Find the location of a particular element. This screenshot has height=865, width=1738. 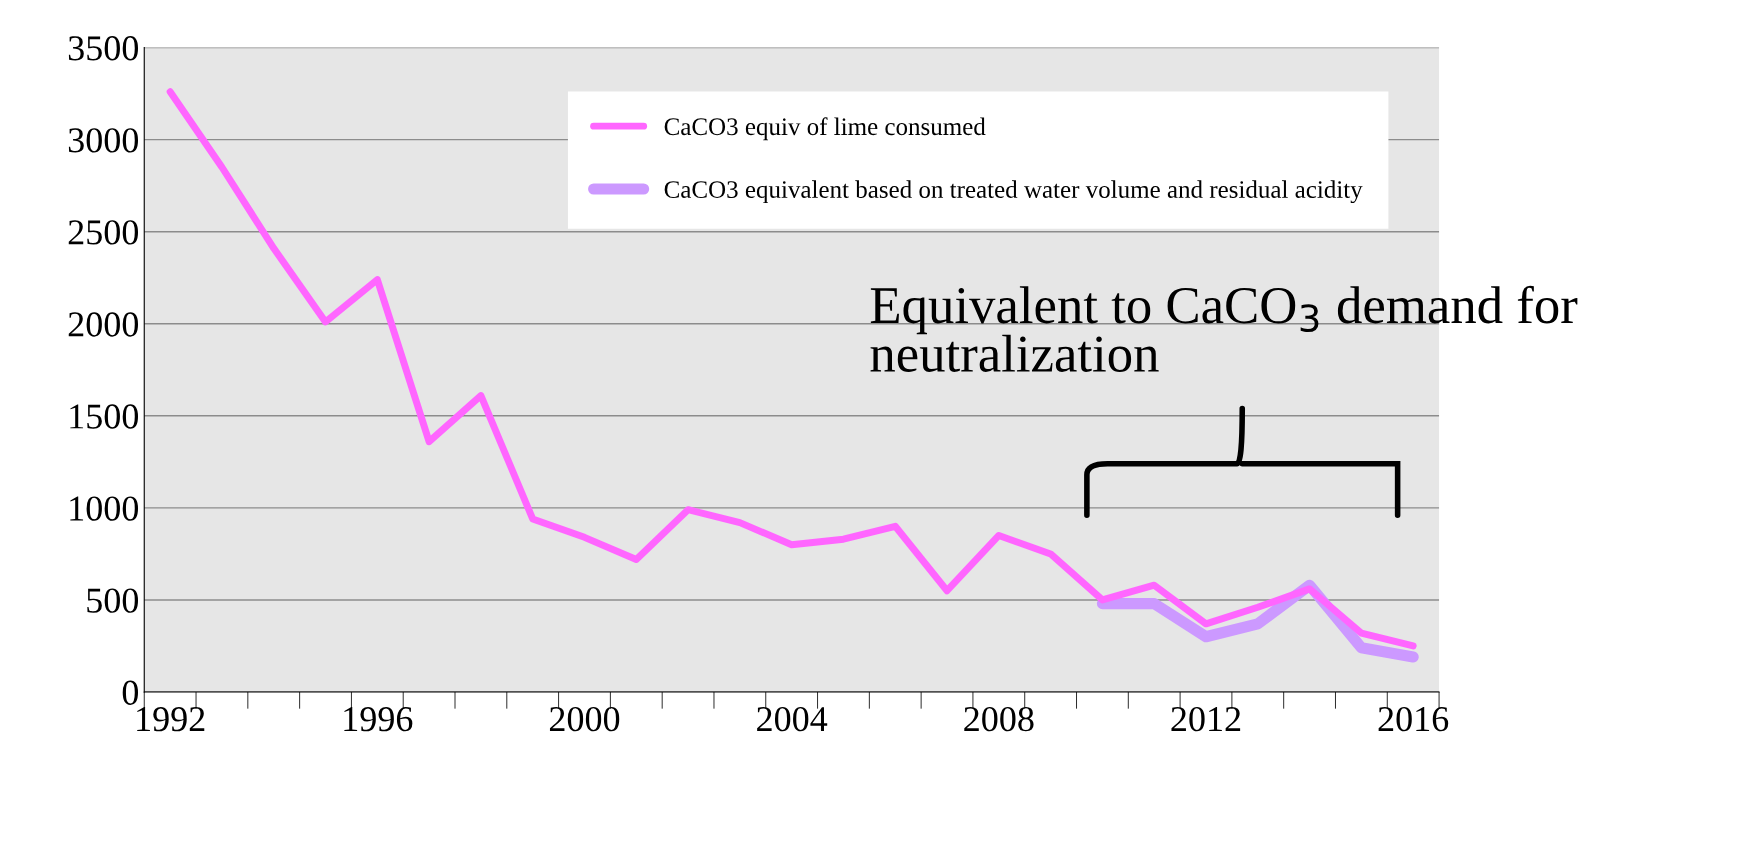

y-tick-label: 2000 is located at coordinates (103, 324).